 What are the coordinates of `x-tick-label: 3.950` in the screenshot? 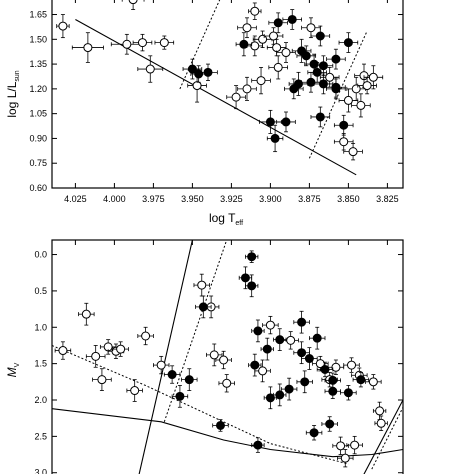 It's located at (192, 199).